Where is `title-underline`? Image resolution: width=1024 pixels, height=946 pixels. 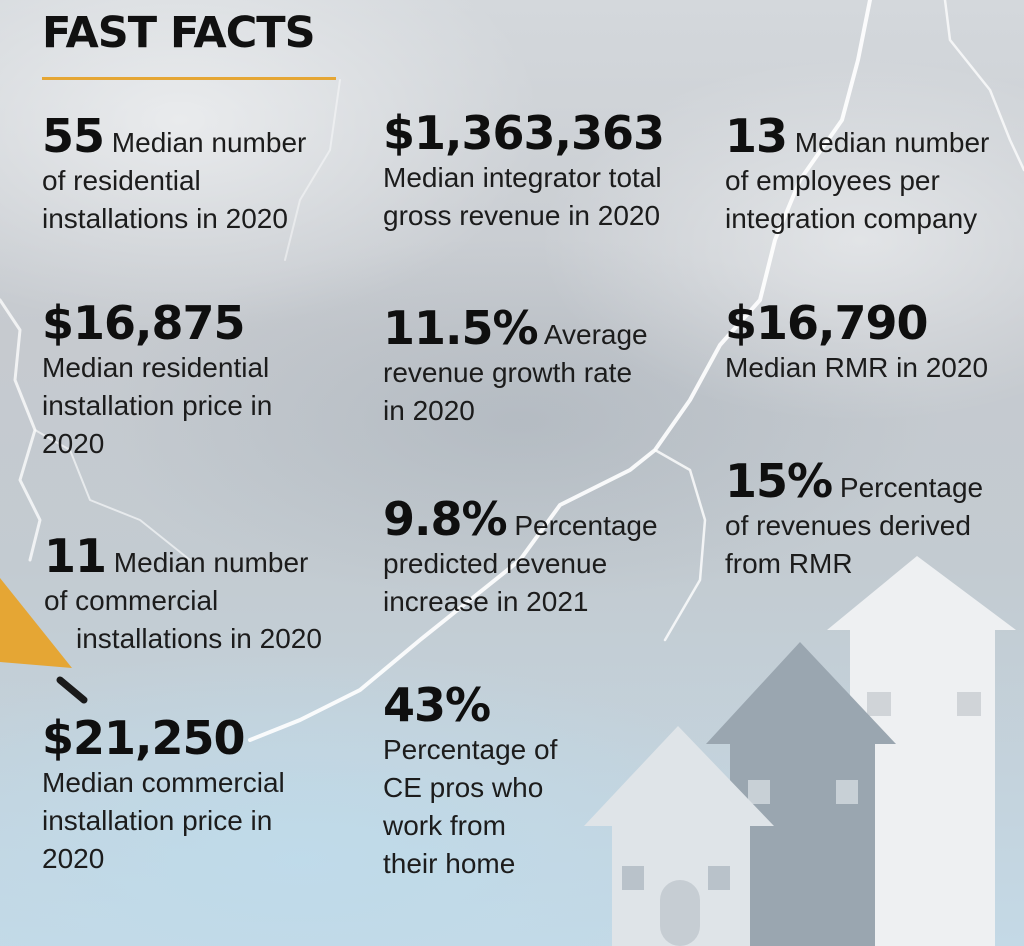
title-underline is located at coordinates (189, 78).